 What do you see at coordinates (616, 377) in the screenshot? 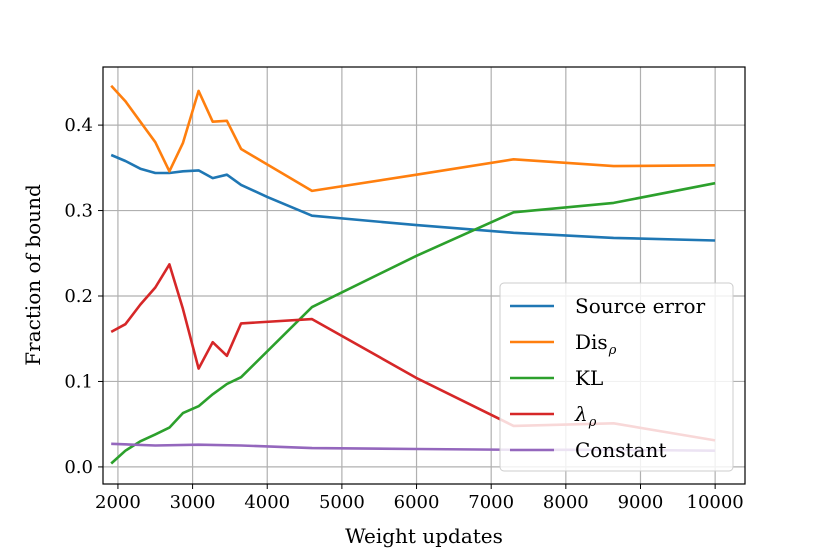
I see `legend-box` at bounding box center [616, 377].